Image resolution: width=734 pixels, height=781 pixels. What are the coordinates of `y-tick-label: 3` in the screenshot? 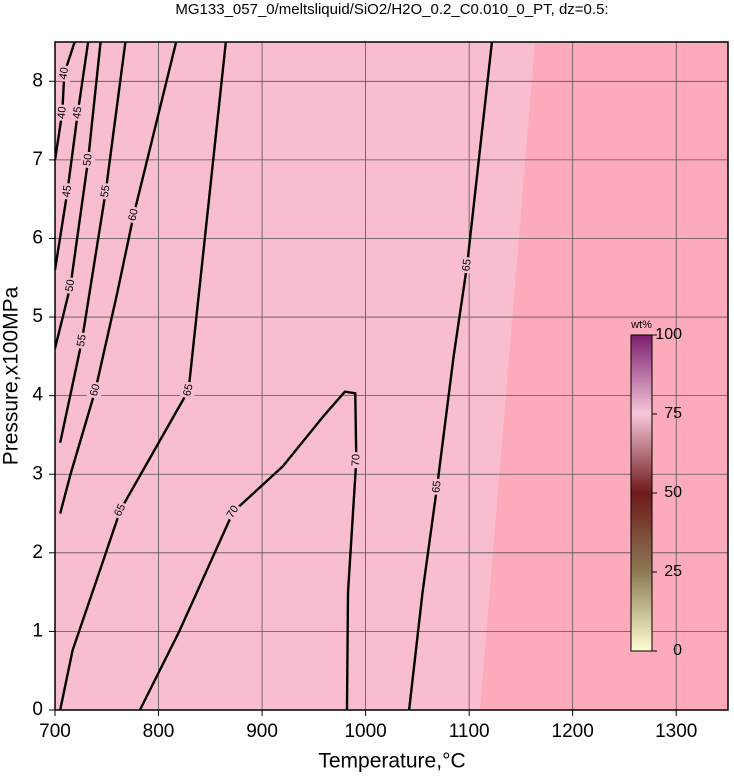 It's located at (37, 473).